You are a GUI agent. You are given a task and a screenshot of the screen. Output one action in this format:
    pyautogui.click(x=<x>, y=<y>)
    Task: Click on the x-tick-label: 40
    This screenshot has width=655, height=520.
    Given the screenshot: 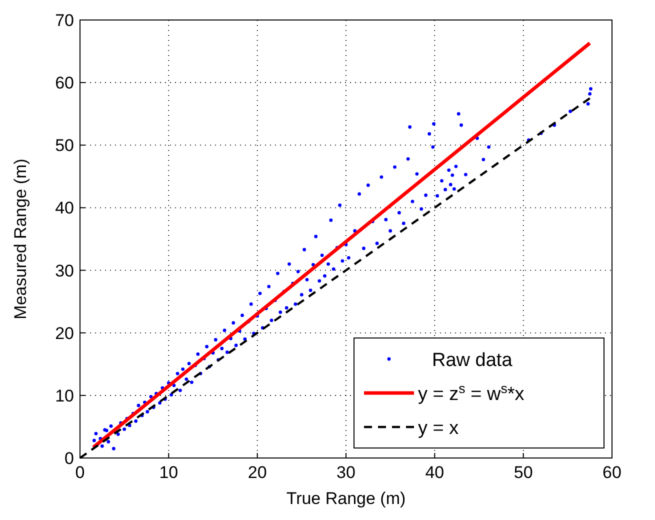 What is the action you would take?
    pyautogui.click(x=434, y=472)
    